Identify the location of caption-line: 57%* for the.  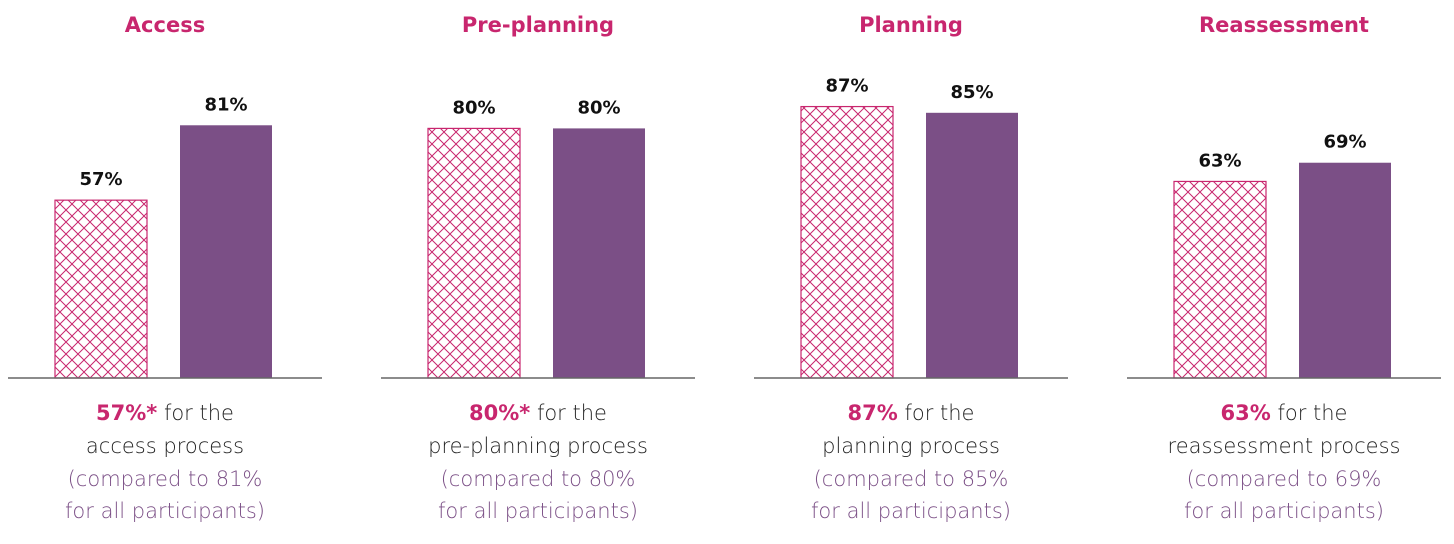
(165, 413).